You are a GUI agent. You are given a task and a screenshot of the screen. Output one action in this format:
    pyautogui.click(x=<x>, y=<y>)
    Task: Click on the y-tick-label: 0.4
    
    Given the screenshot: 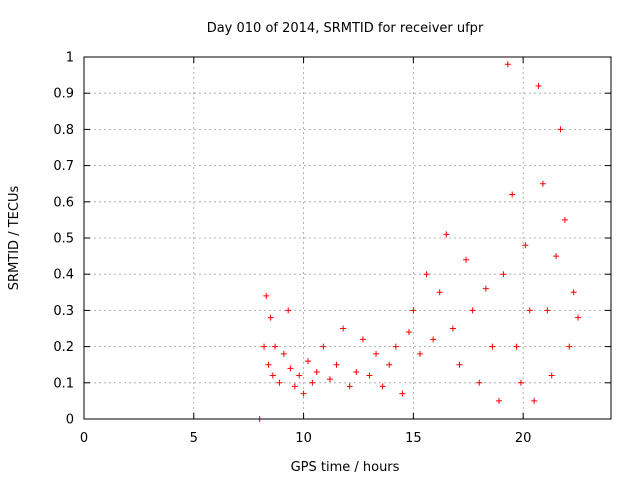 What is the action you would take?
    pyautogui.click(x=63, y=275)
    